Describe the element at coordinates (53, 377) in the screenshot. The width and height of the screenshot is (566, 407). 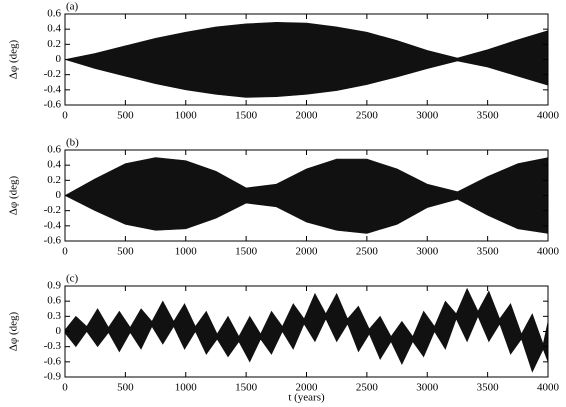
I see `y-tick-label: -0.9` at that location.